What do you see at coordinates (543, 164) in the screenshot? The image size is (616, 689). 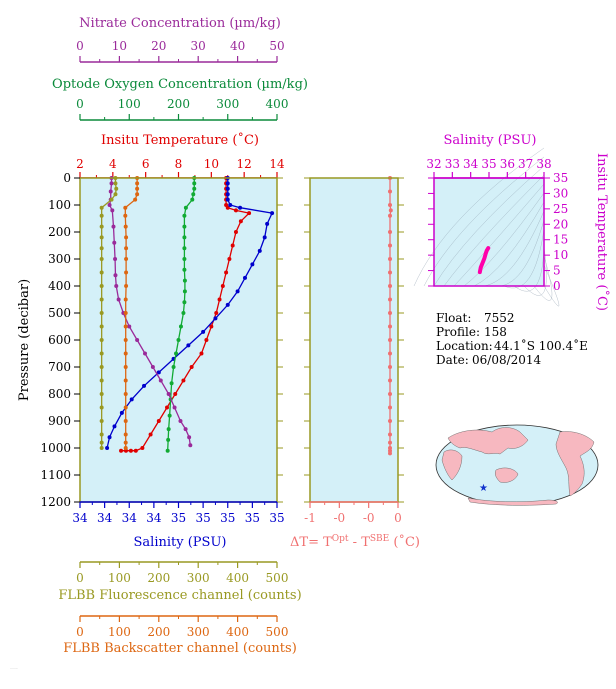 I see `tick-label: 38` at bounding box center [543, 164].